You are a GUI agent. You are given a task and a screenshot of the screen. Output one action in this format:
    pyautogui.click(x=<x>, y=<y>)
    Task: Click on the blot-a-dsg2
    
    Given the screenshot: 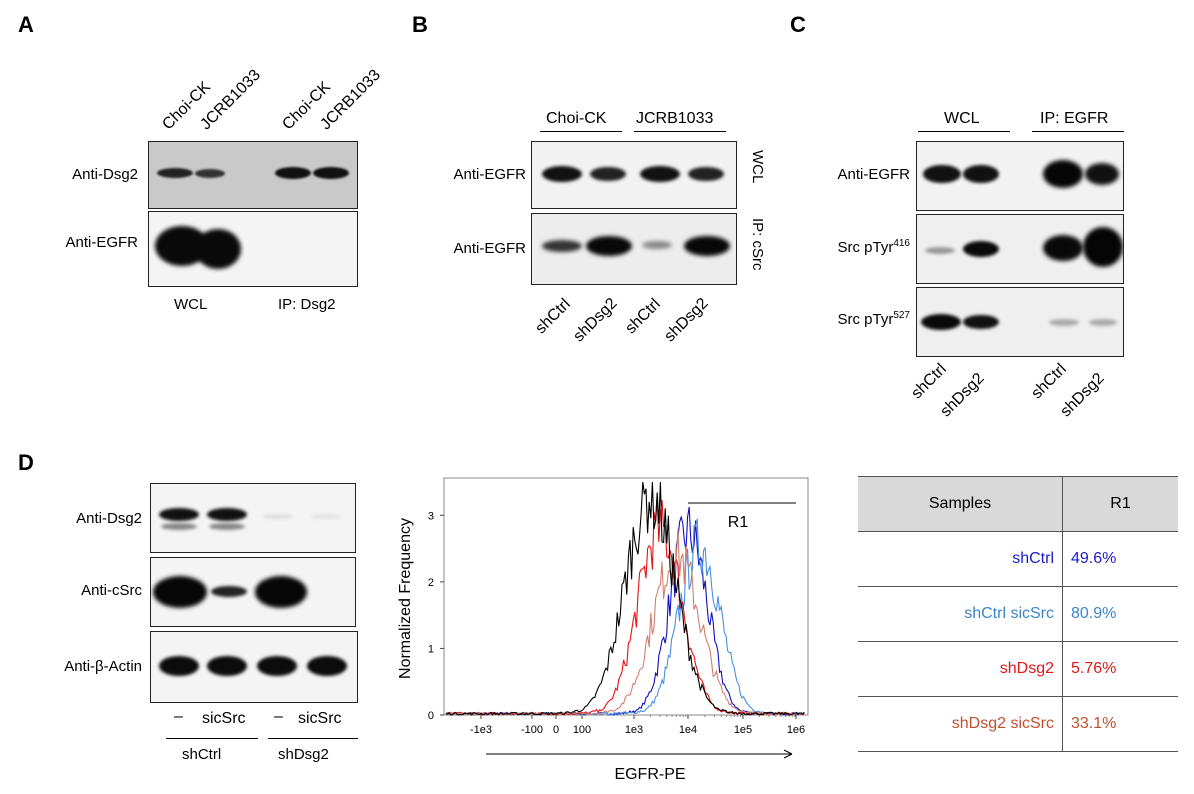 What is the action you would take?
    pyautogui.click(x=253, y=175)
    